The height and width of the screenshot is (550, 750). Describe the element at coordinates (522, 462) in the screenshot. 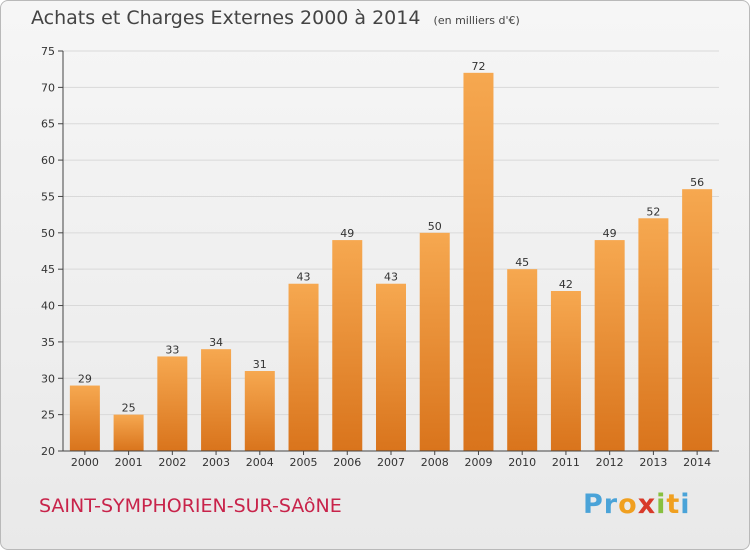

I see `x-tick-label: 2010` at that location.